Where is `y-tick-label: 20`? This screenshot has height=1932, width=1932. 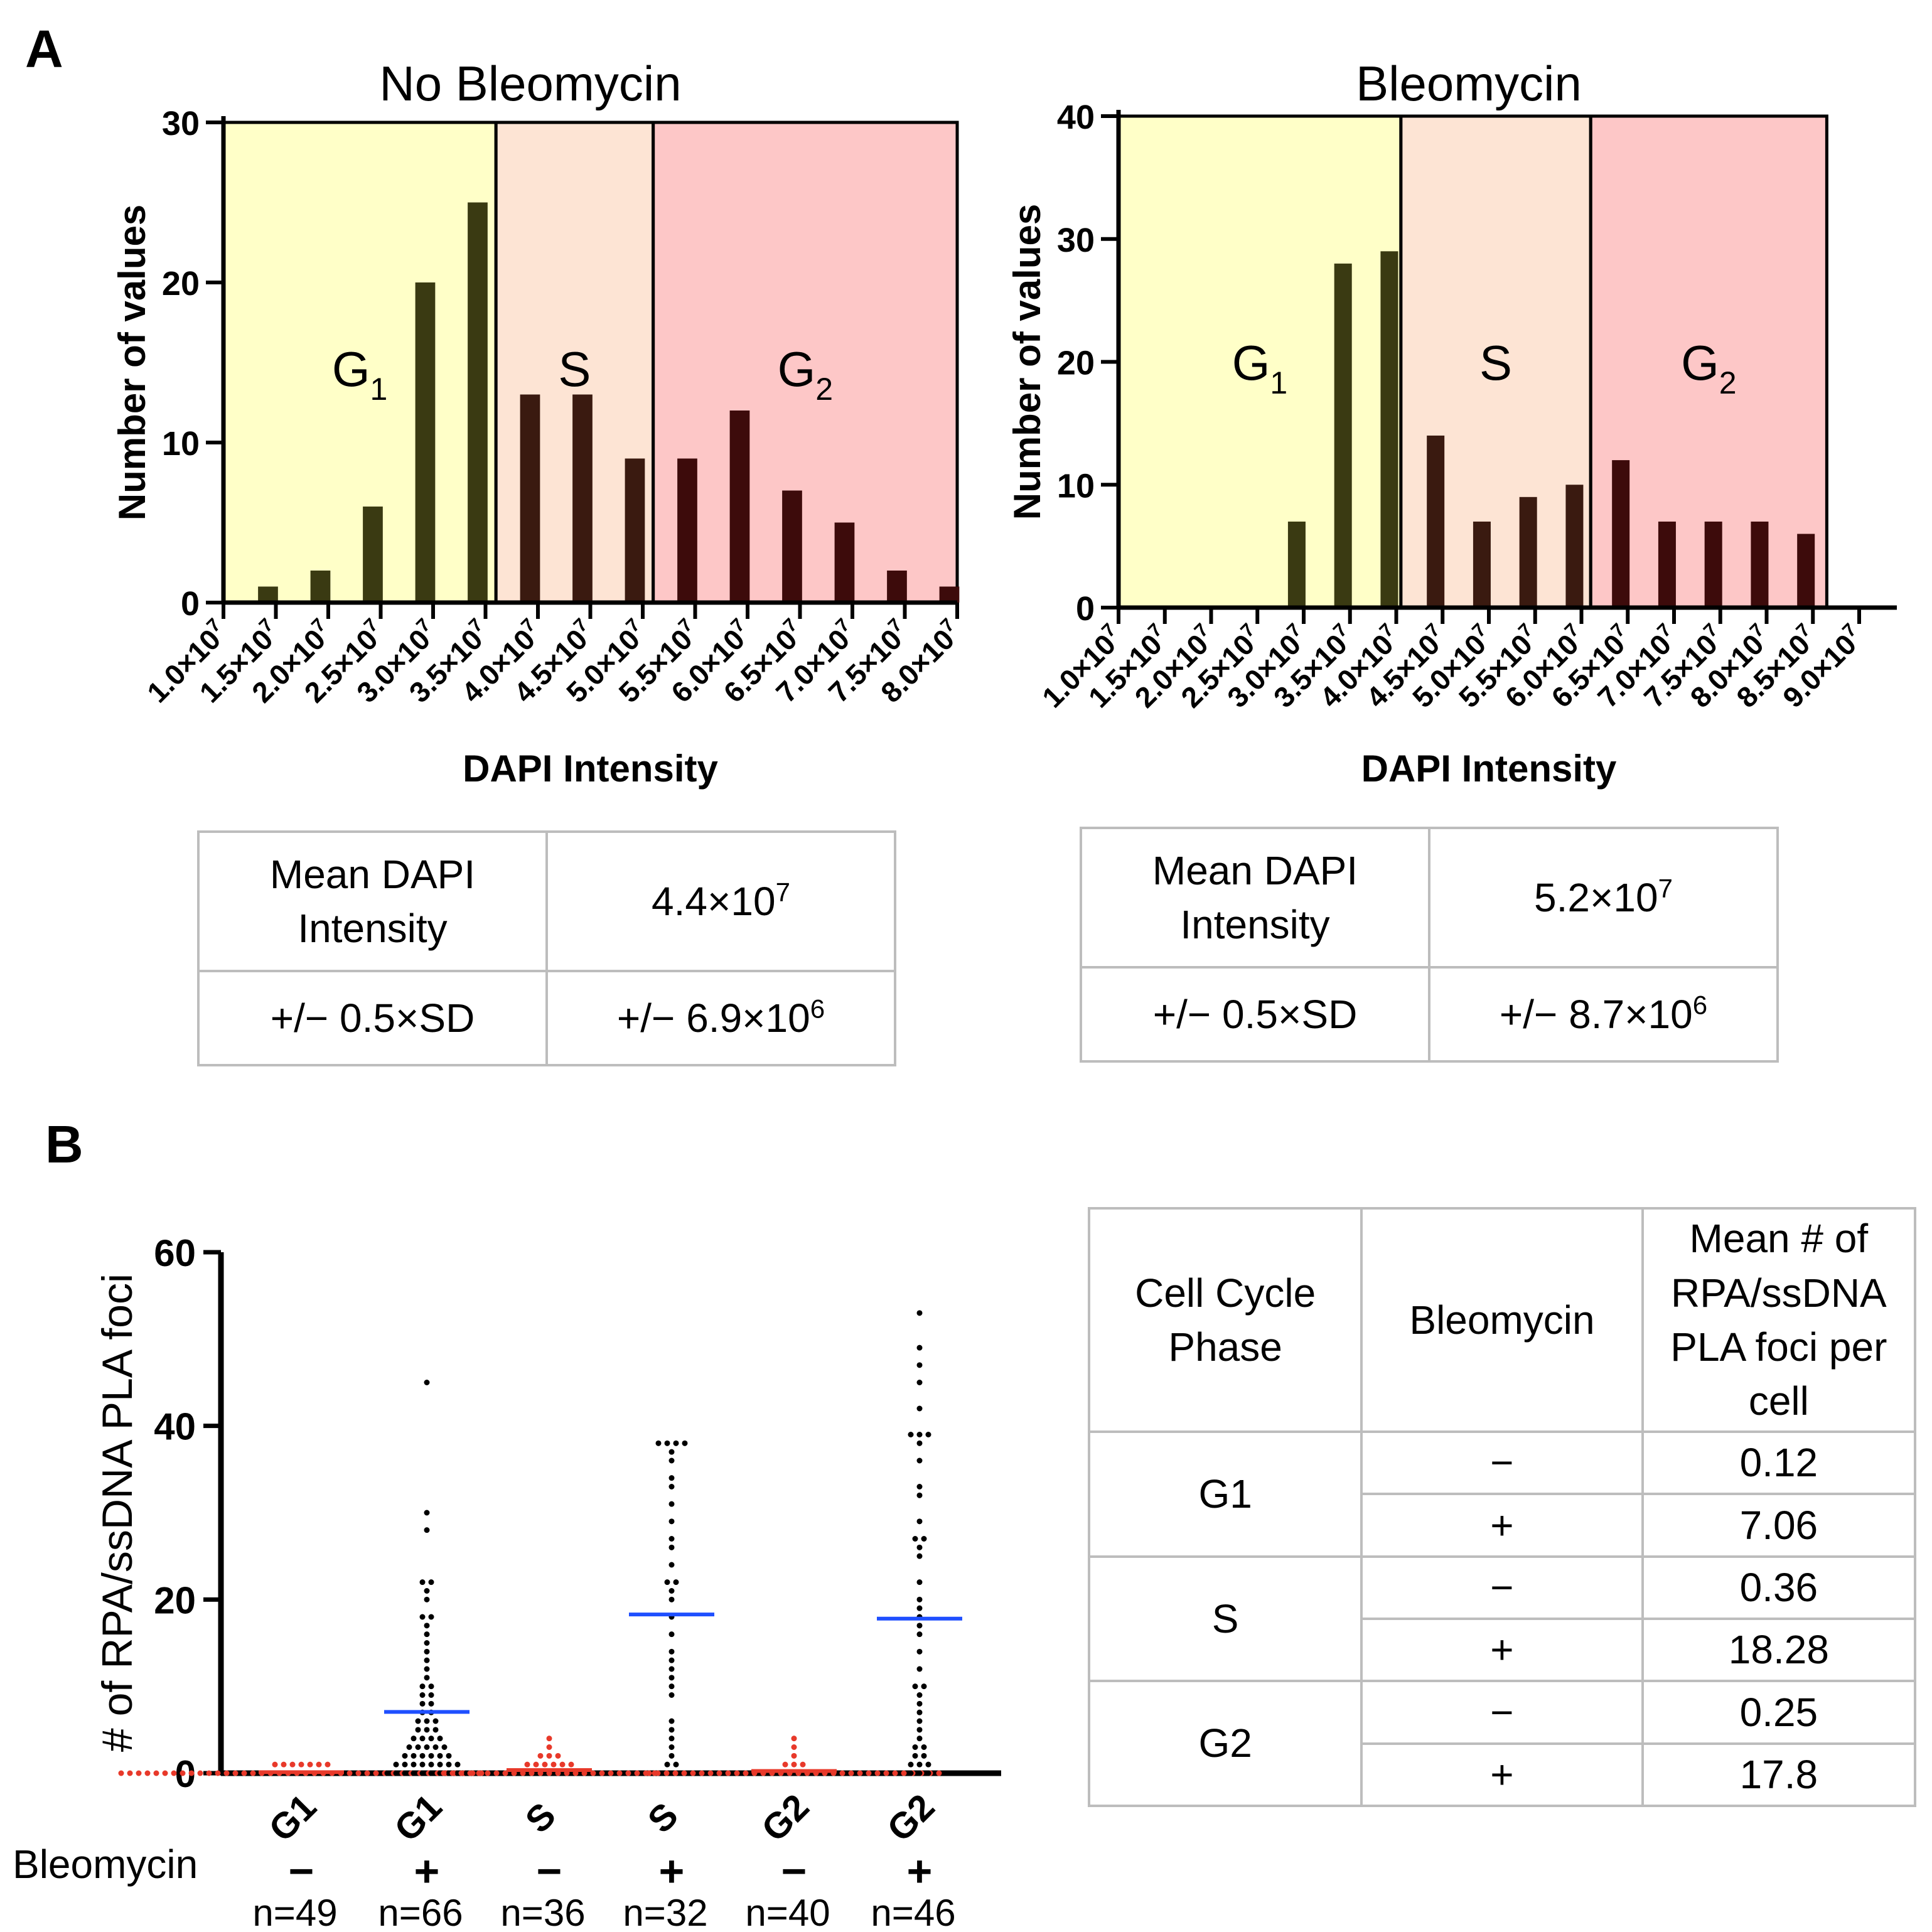 y-tick-label: 20 is located at coordinates (175, 1600).